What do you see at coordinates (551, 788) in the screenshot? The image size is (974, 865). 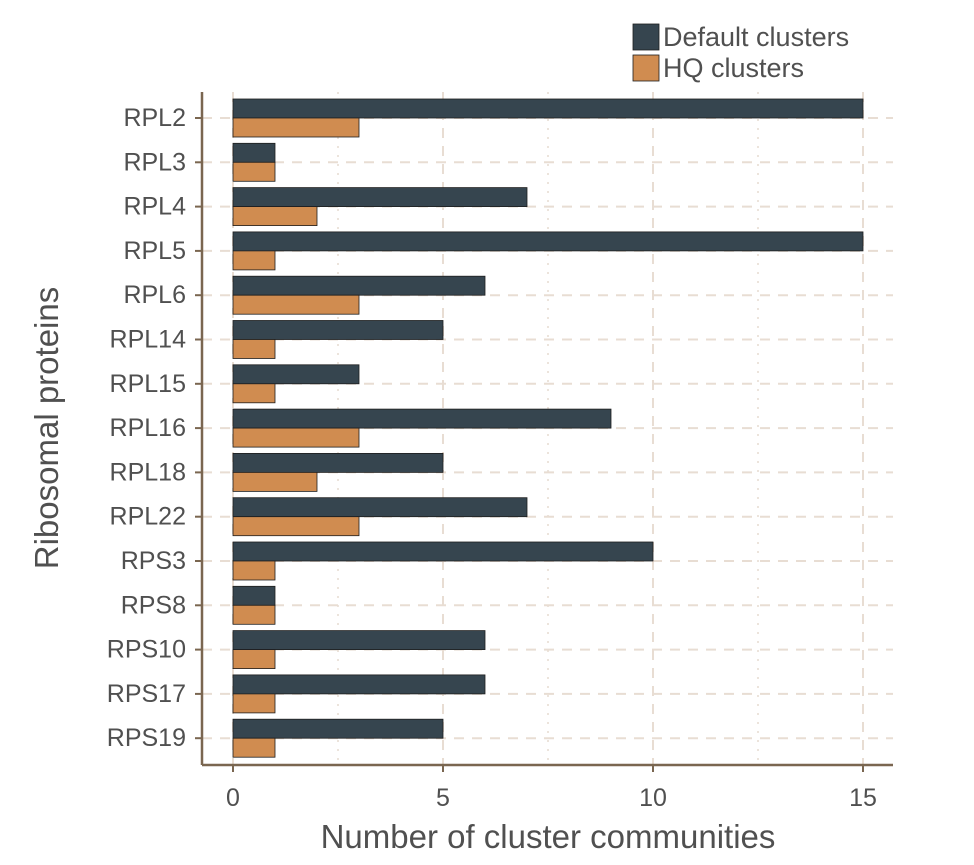 I see `x-tick-labels: 0 5 10 15` at bounding box center [551, 788].